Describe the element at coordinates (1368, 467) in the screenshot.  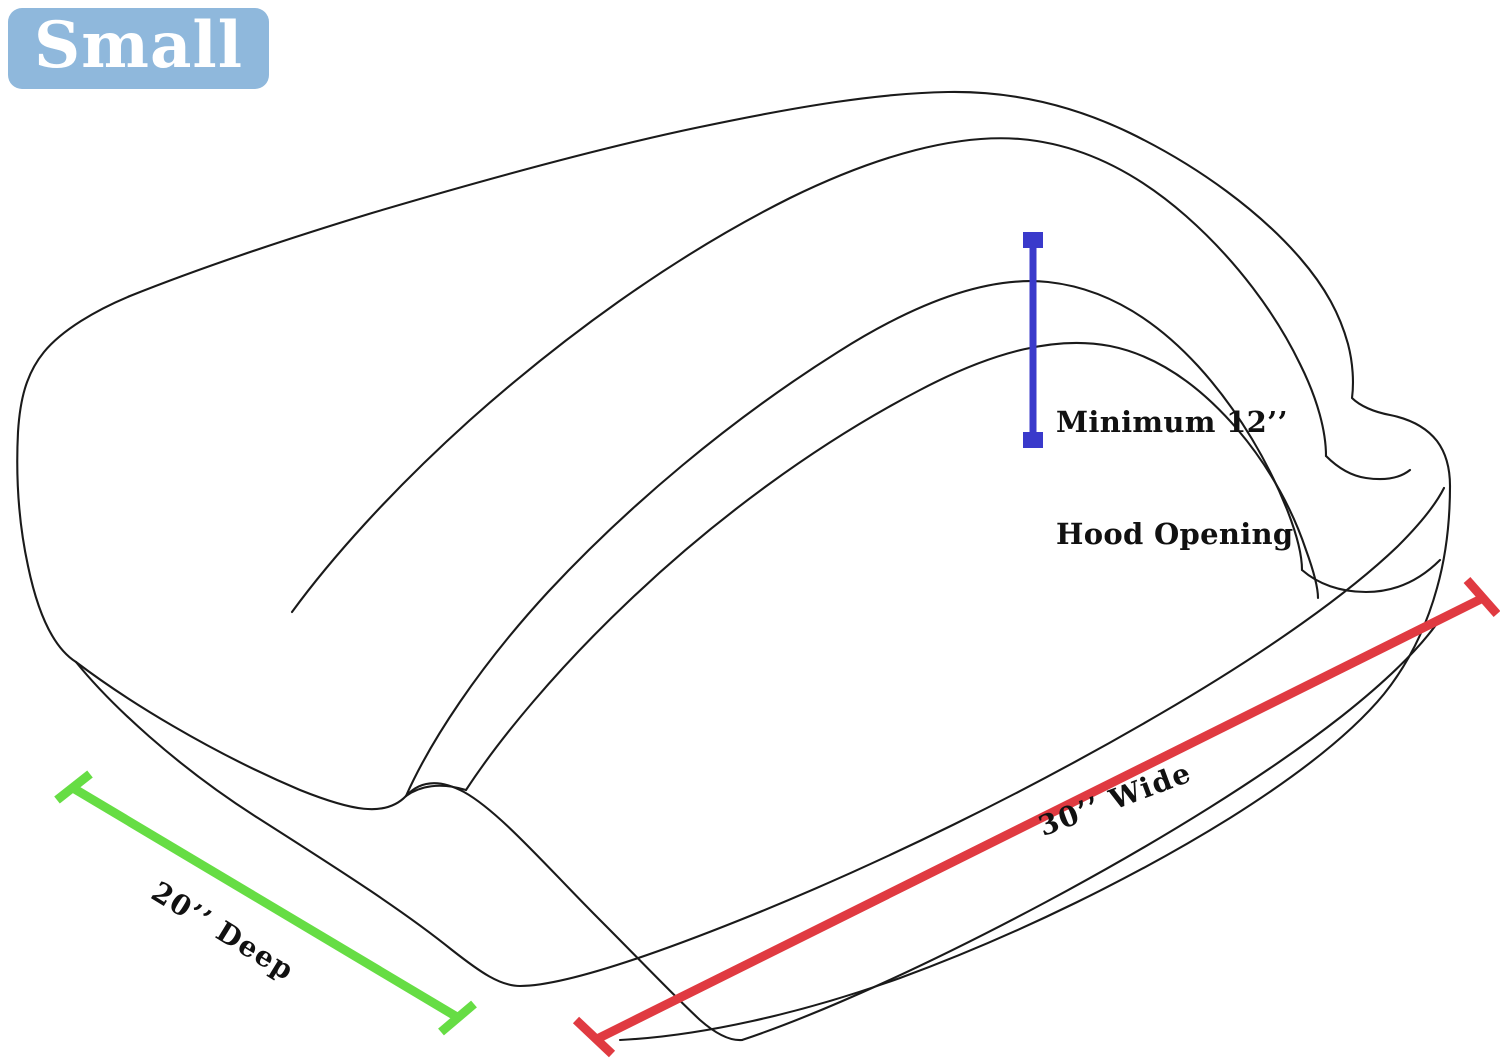
I see `bag-right-fold-detail` at that location.